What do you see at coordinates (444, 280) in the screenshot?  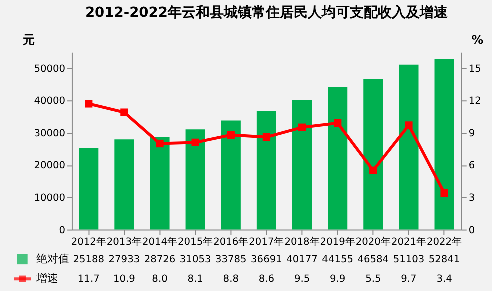 I see `data-label: 3.4` at bounding box center [444, 280].